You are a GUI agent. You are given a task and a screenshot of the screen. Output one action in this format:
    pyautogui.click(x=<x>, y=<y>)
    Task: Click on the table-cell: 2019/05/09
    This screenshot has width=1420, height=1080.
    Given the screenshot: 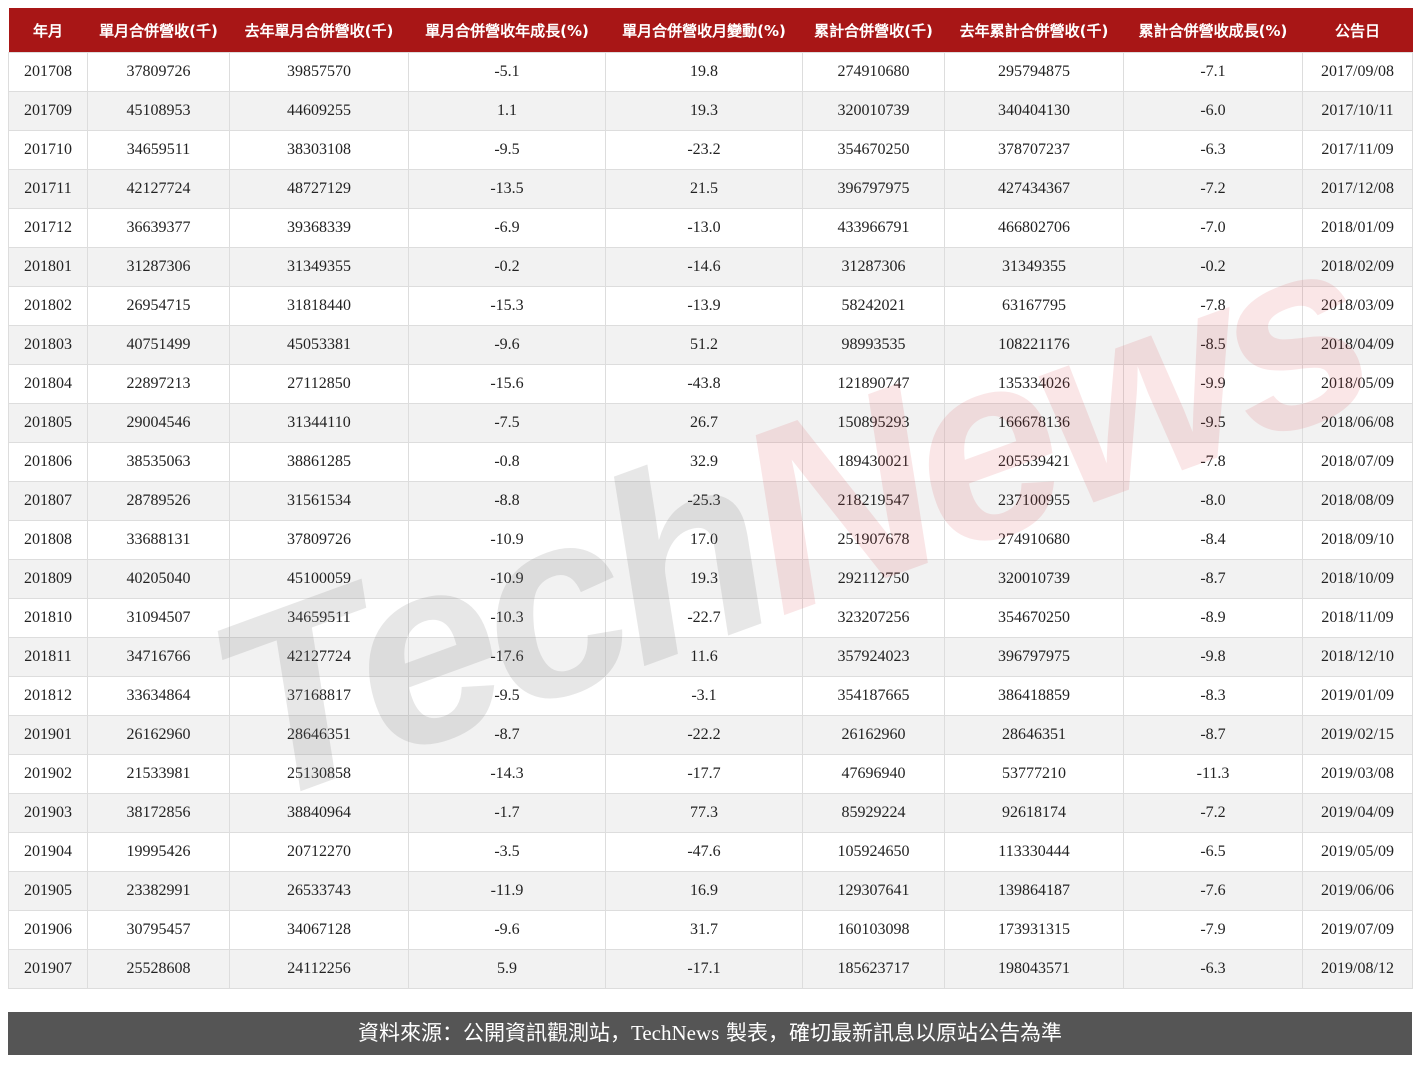 What is the action you would take?
    pyautogui.click(x=1357, y=852)
    